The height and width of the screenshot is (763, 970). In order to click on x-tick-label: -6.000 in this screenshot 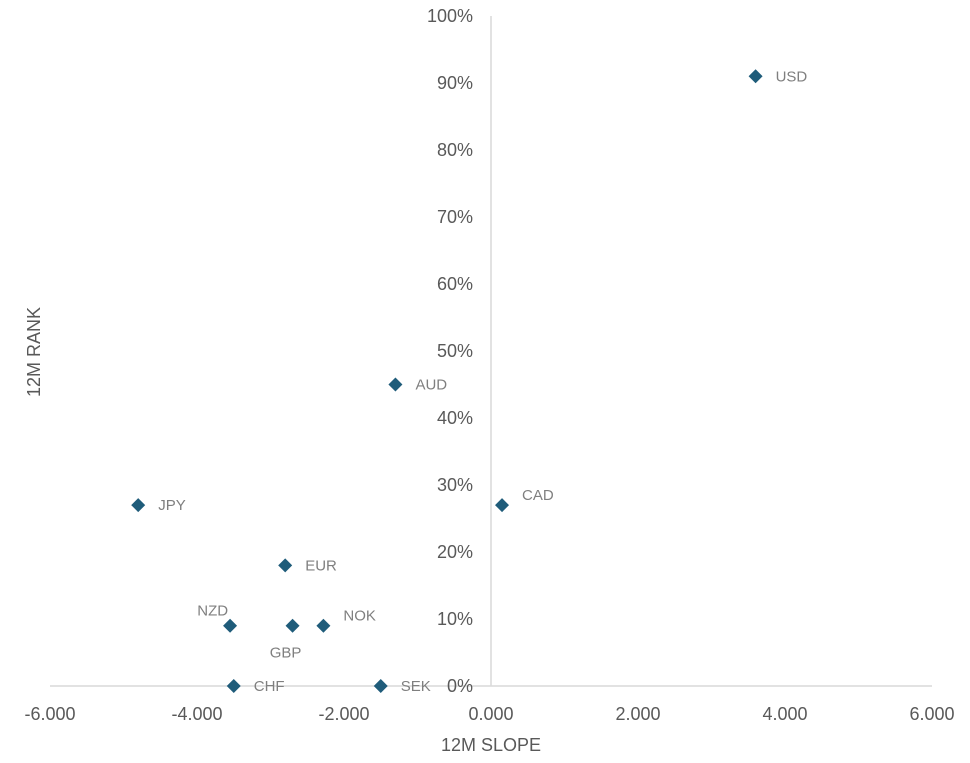, I will do `click(49, 714)`.